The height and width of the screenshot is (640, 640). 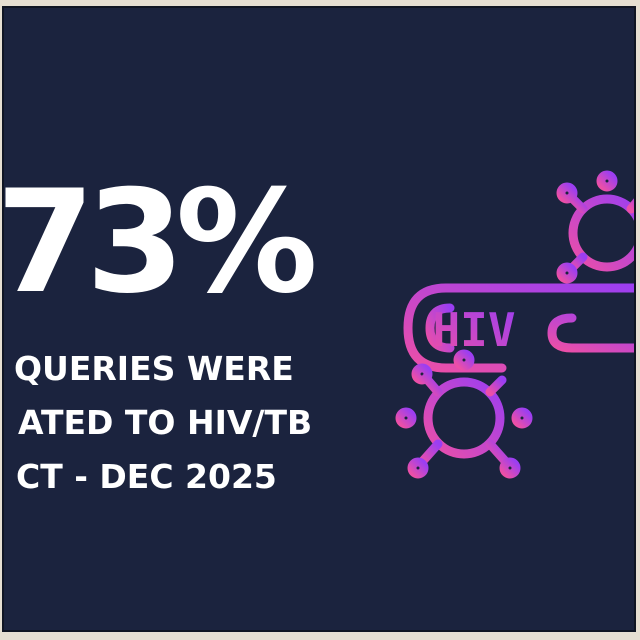 I want to click on stat-value: 73%, so click(x=160, y=242).